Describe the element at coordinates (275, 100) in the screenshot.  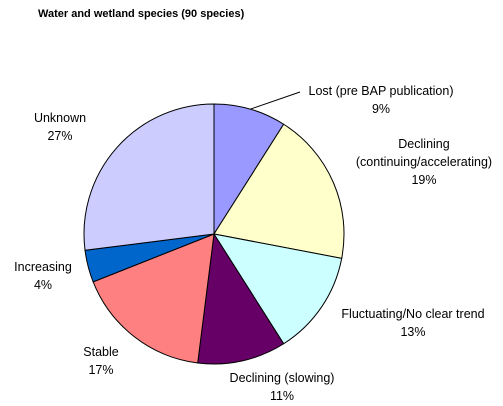
I see `leader-line-lost` at that location.